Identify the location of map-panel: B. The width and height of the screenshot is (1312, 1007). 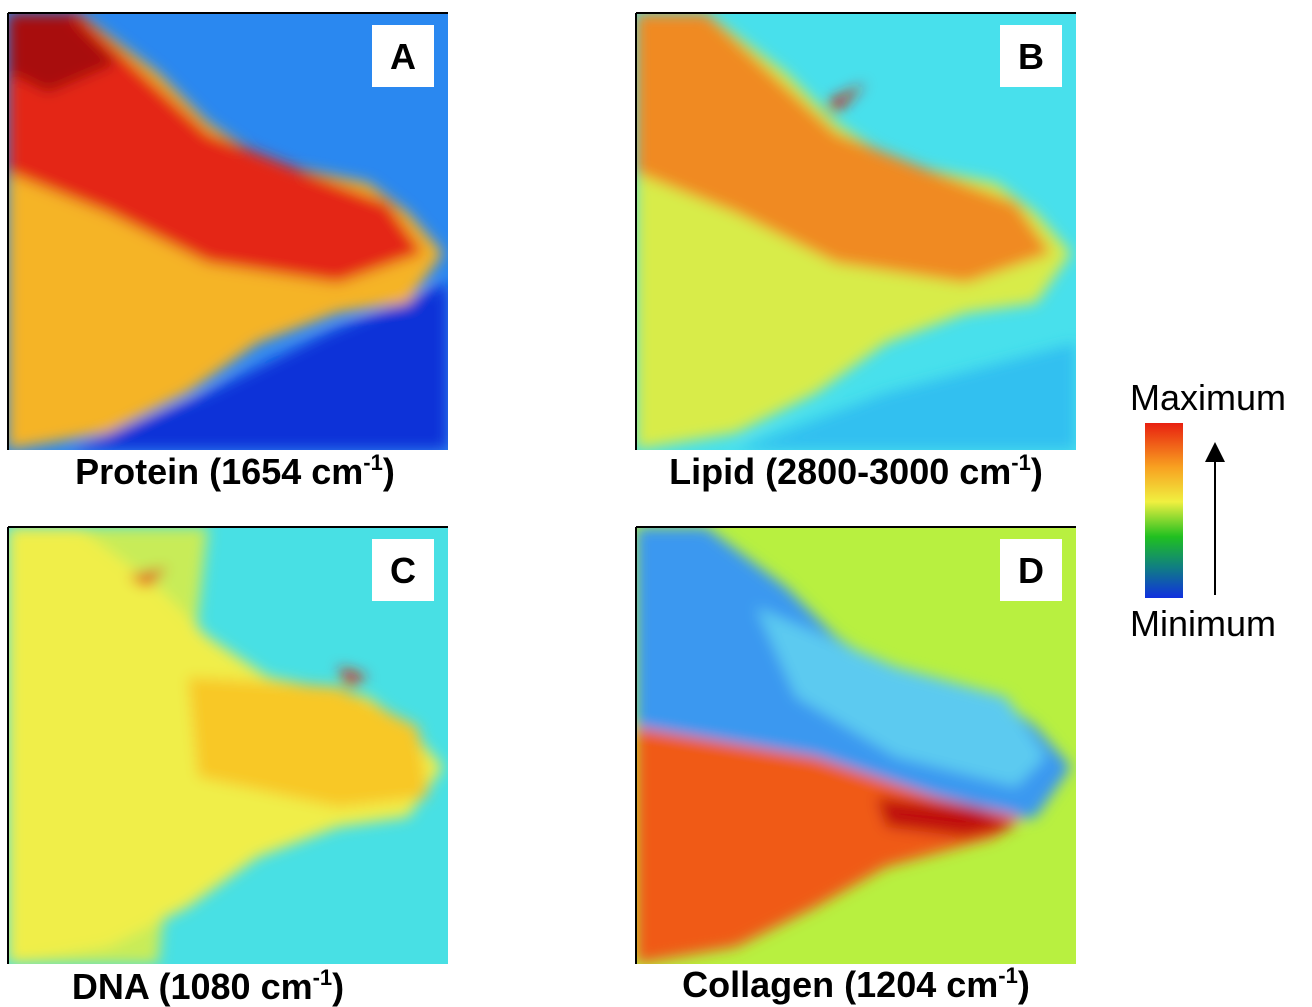
(855, 231).